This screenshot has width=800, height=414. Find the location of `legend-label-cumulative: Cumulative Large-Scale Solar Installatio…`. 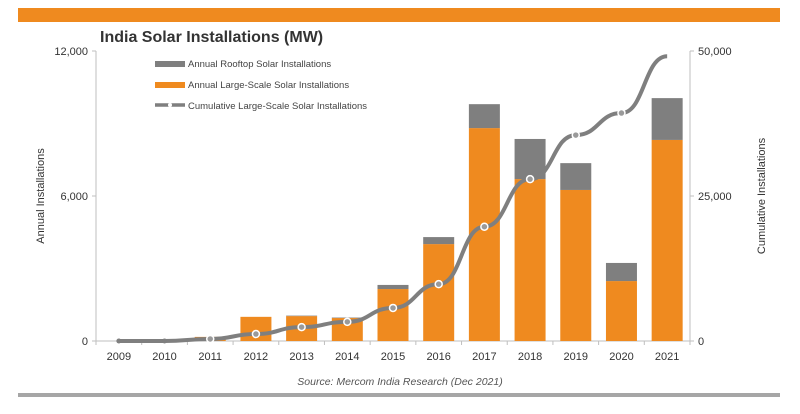

legend-label-cumulative: Cumulative Large-Scale Solar Installatio… is located at coordinates (277, 106).